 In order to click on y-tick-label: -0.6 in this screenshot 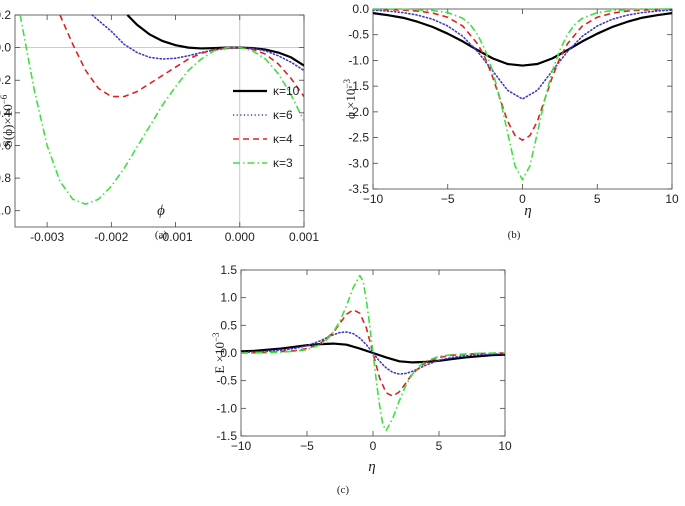, I will do `click(5, 145)`.